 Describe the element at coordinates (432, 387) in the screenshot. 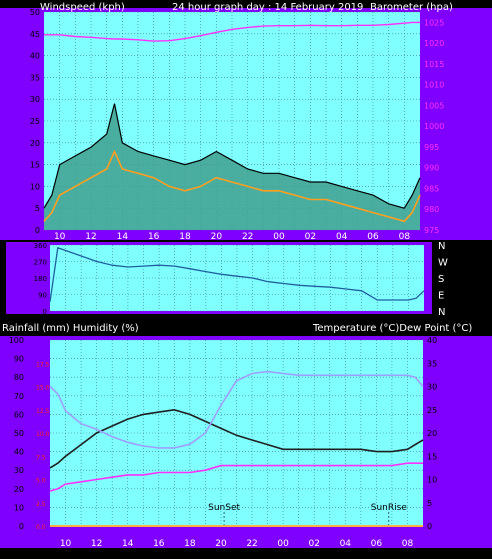

I see `temperature-y-tick-label: 30` at that location.